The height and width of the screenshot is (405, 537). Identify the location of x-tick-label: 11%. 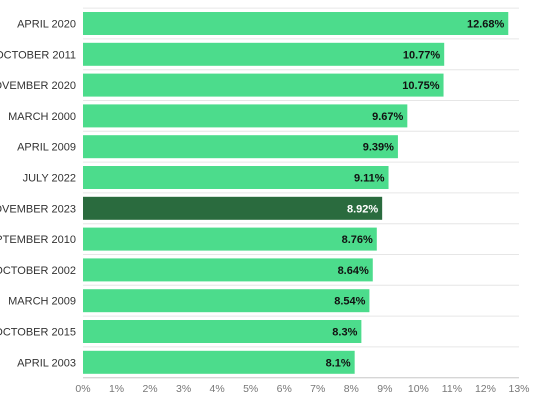
(452, 389).